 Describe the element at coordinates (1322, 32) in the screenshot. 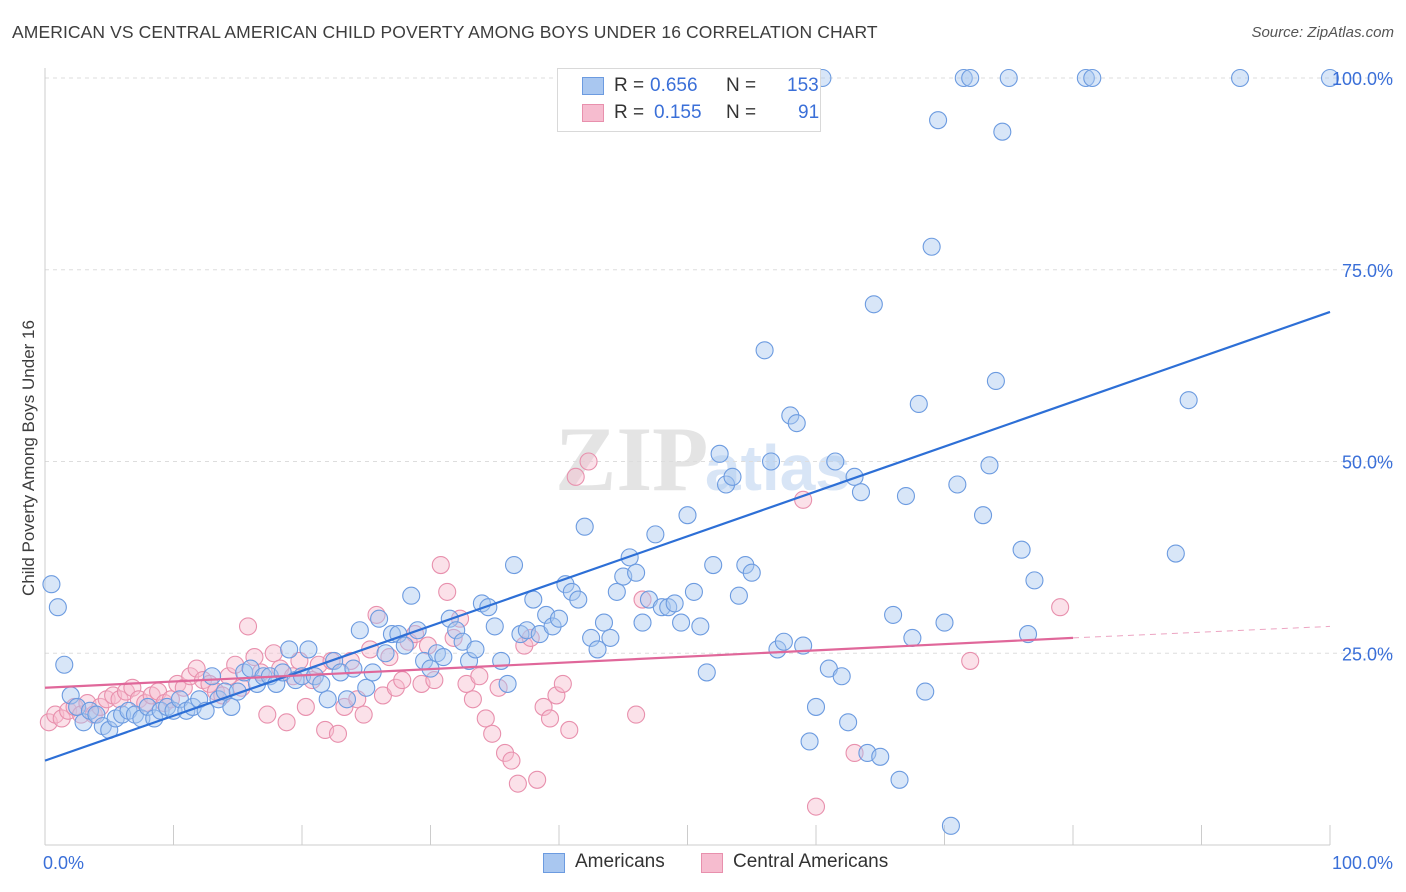

I see `source-label: Source: ZipAtlas.com` at that location.